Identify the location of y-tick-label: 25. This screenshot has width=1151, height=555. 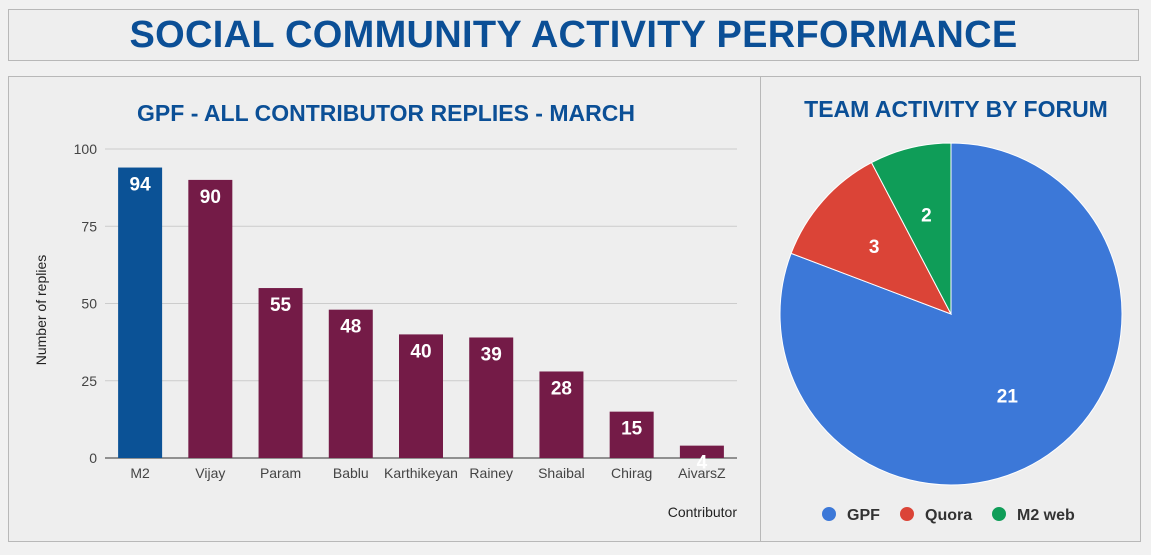
(89, 381).